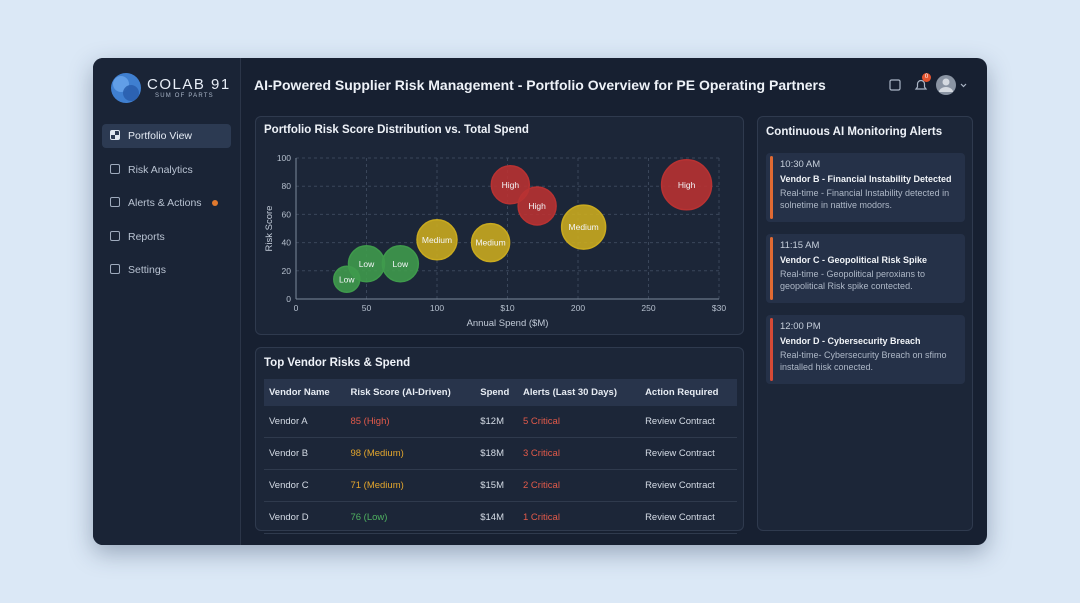 This screenshot has width=1080, height=603. What do you see at coordinates (126, 88) in the screenshot?
I see `logo` at bounding box center [126, 88].